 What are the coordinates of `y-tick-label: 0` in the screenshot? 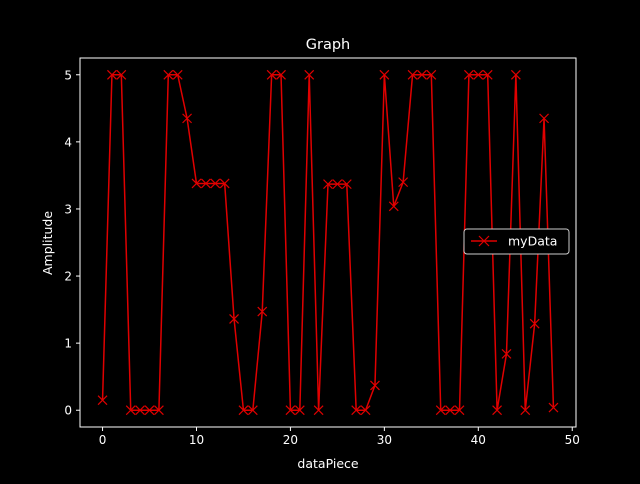 It's located at (68, 411).